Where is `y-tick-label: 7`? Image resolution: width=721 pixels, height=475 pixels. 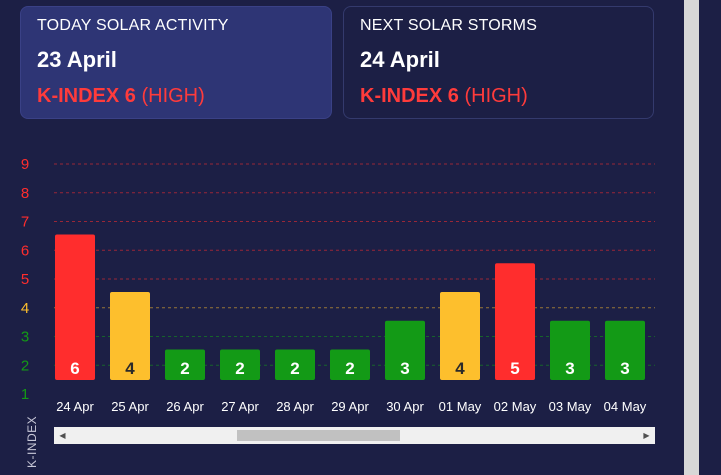 y-tick-label: 7 is located at coordinates (25, 222).